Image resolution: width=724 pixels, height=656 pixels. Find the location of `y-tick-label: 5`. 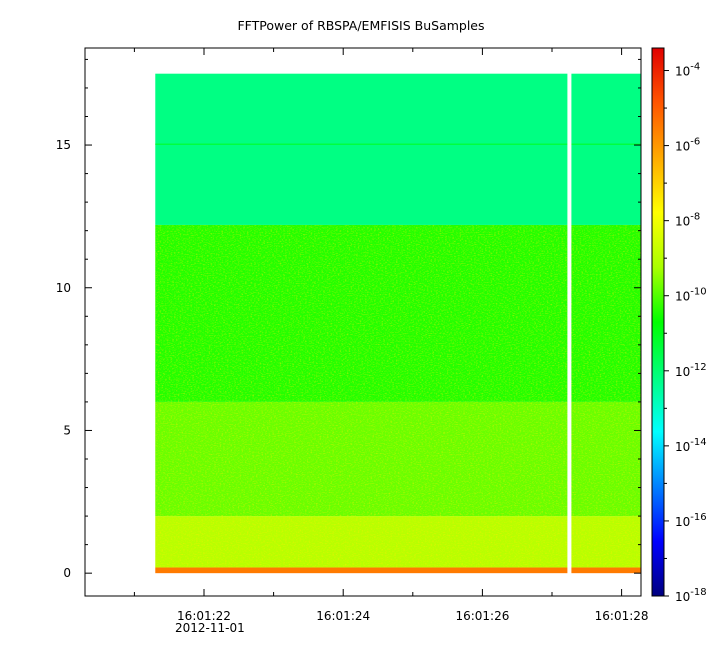

y-tick-label: 5 is located at coordinates (67, 430).